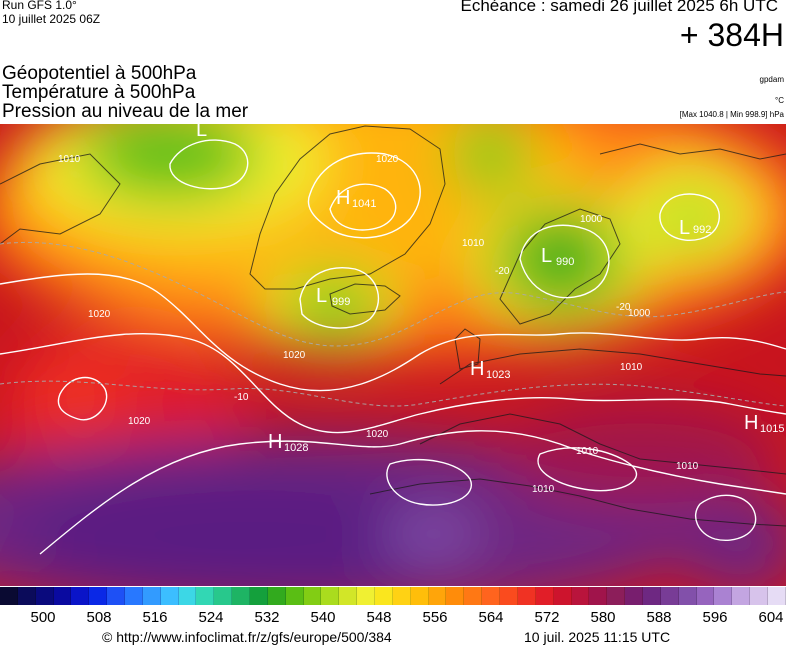  Describe the element at coordinates (597, 637) in the screenshot. I see `generation-time: 10 juil. 2025 11:15 UTC` at that location.